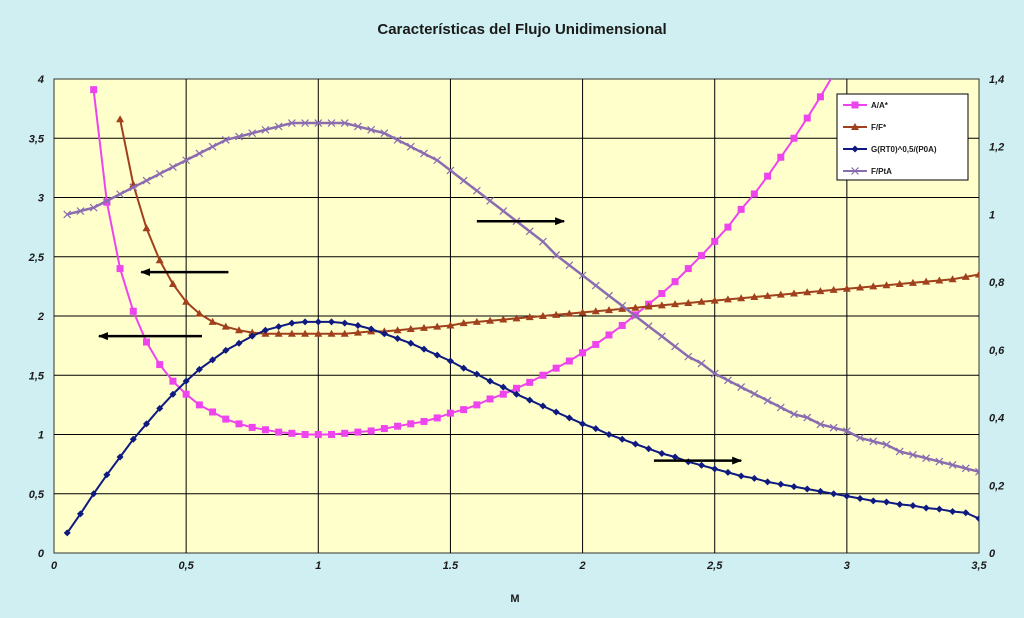 The height and width of the screenshot is (618, 1024). I want to click on y-tick-label: 2, so click(40, 317).